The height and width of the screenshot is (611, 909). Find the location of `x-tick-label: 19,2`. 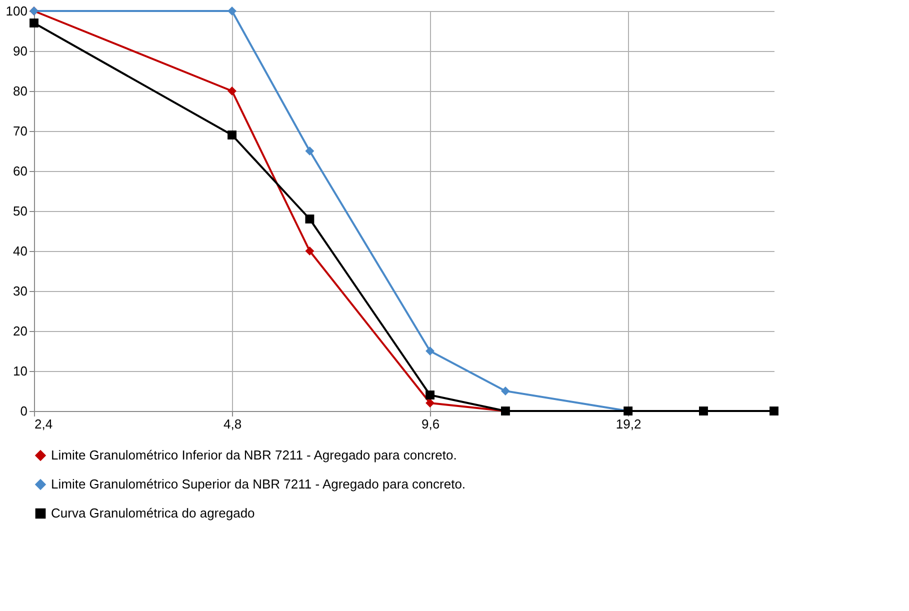

x-tick-label: 19,2 is located at coordinates (629, 424).